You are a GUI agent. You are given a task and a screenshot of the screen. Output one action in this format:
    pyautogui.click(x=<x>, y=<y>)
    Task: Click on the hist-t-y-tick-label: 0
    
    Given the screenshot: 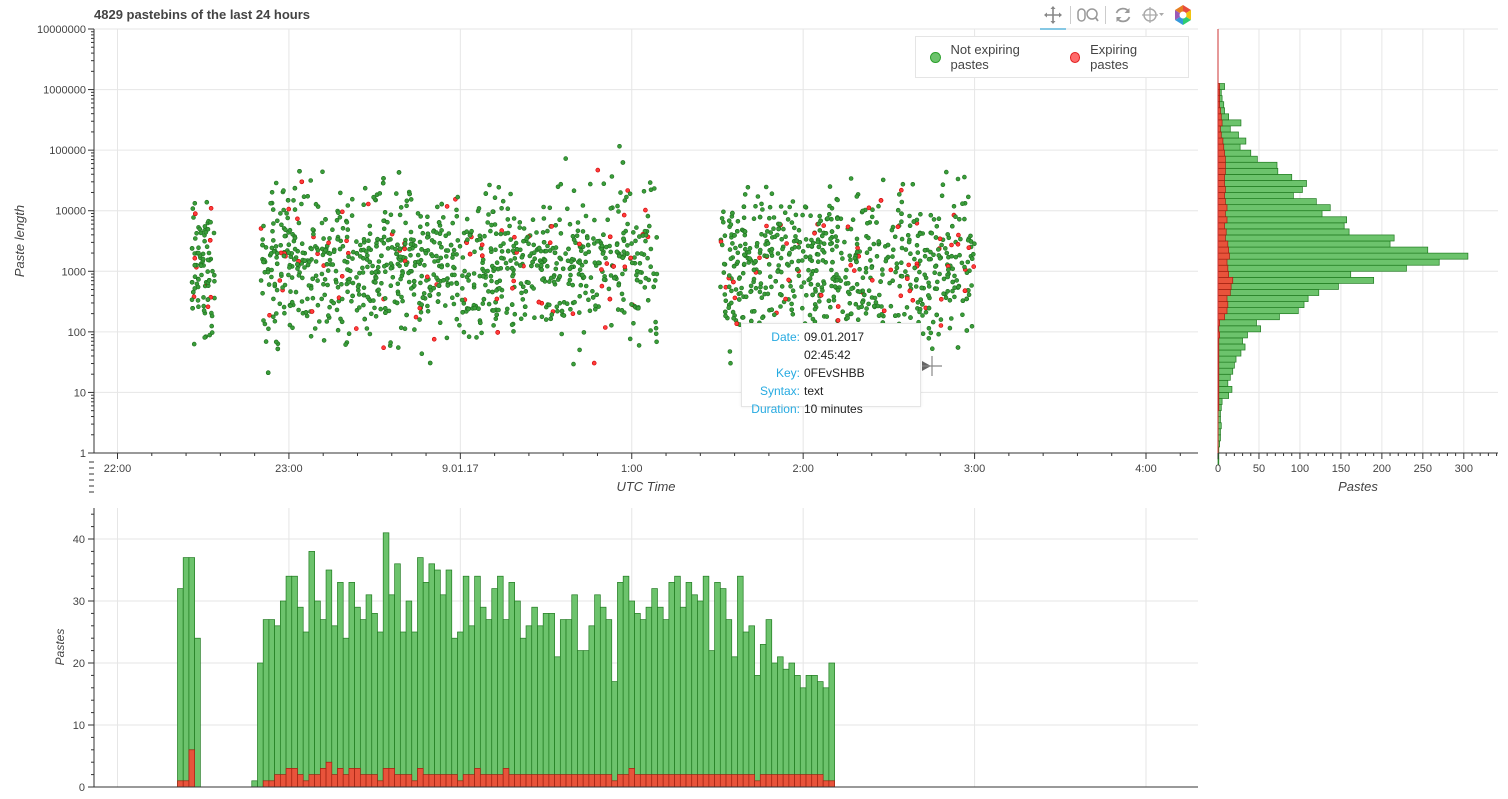 What is the action you would take?
    pyautogui.click(x=82, y=788)
    